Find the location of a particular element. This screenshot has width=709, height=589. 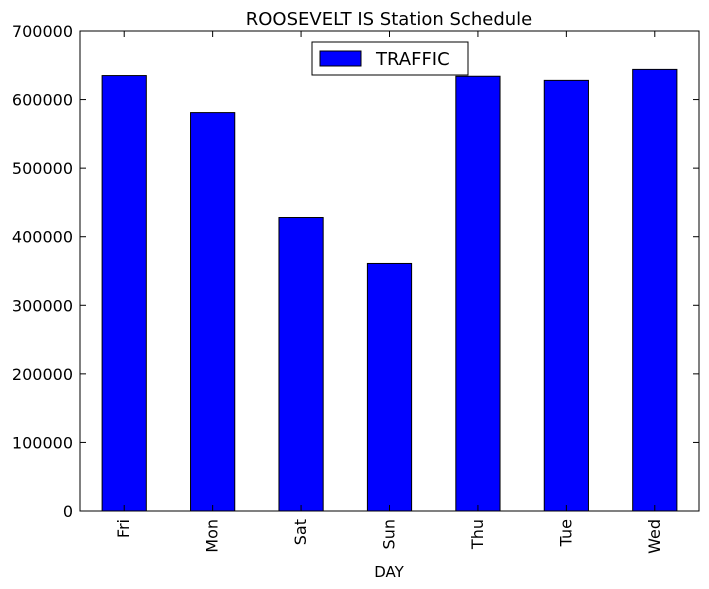

x-tick-label: Mon is located at coordinates (212, 536).